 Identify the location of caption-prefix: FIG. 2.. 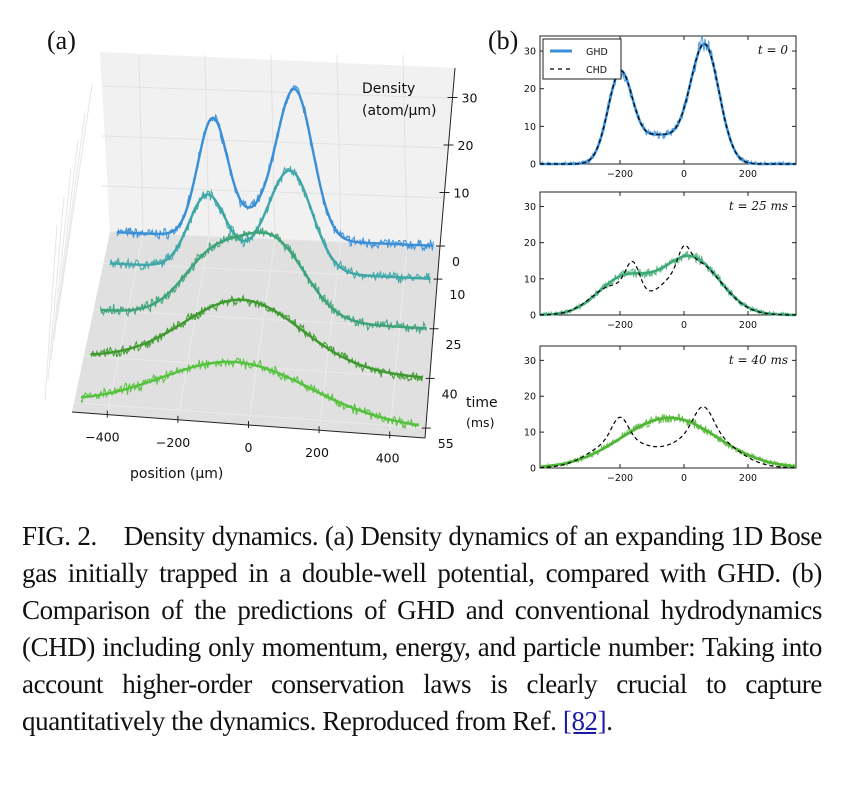
(59, 536).